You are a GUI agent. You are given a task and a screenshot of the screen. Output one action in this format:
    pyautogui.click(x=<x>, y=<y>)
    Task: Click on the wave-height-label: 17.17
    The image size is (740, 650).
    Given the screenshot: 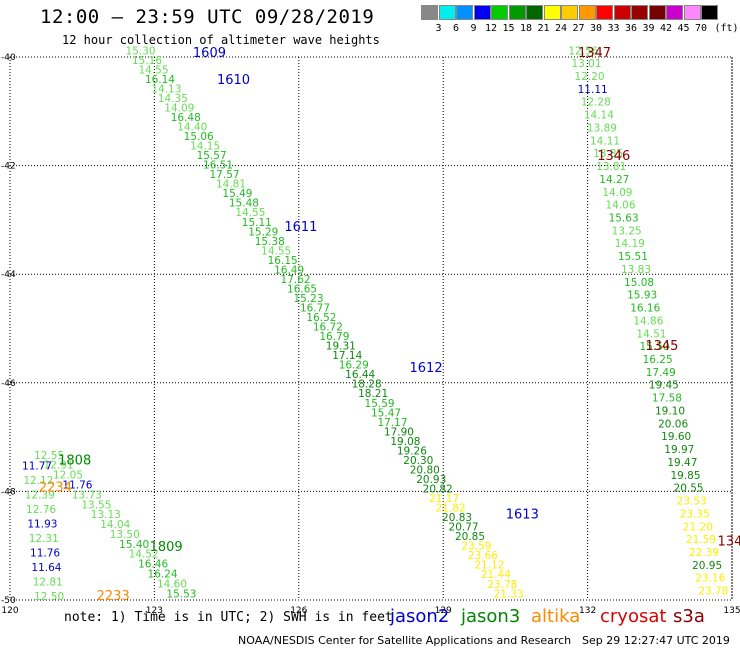 What is the action you would take?
    pyautogui.click(x=392, y=423)
    